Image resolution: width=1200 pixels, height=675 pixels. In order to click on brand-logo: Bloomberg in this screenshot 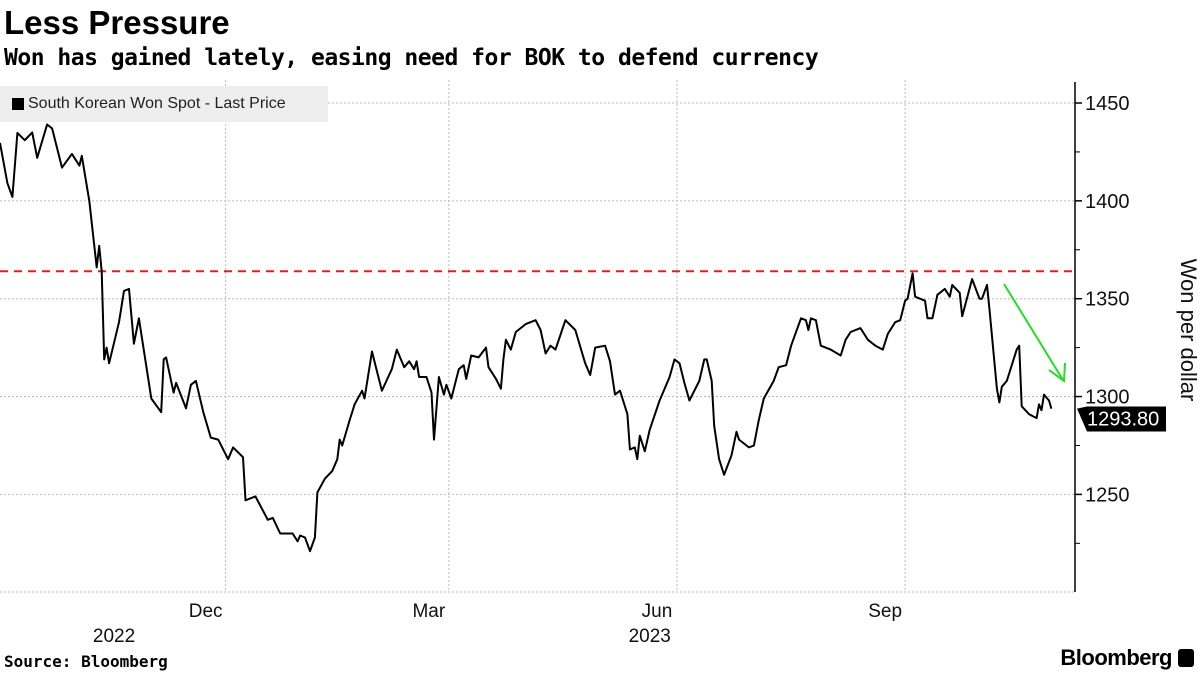, I will do `click(1127, 658)`.